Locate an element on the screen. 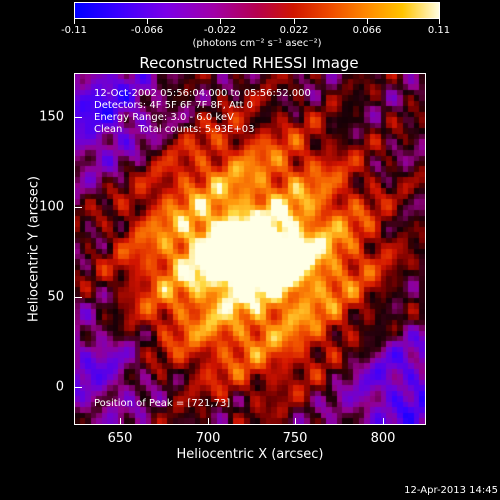 The image size is (500, 500). colorbar-tick-label: 0.066 is located at coordinates (367, 30).